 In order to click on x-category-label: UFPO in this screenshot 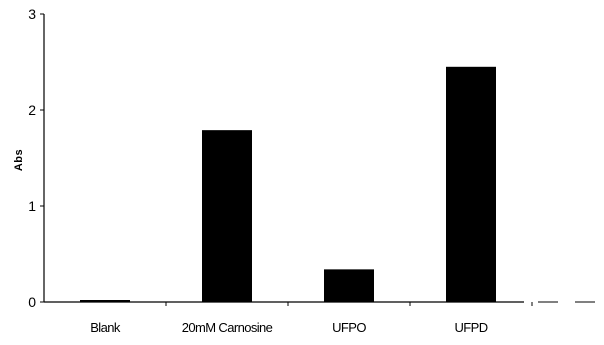, I will do `click(349, 327)`.